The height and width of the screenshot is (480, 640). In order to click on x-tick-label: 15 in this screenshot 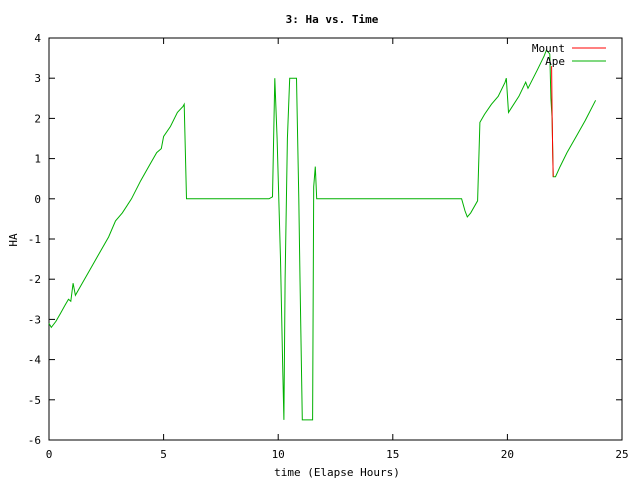, I will do `click(392, 454)`.